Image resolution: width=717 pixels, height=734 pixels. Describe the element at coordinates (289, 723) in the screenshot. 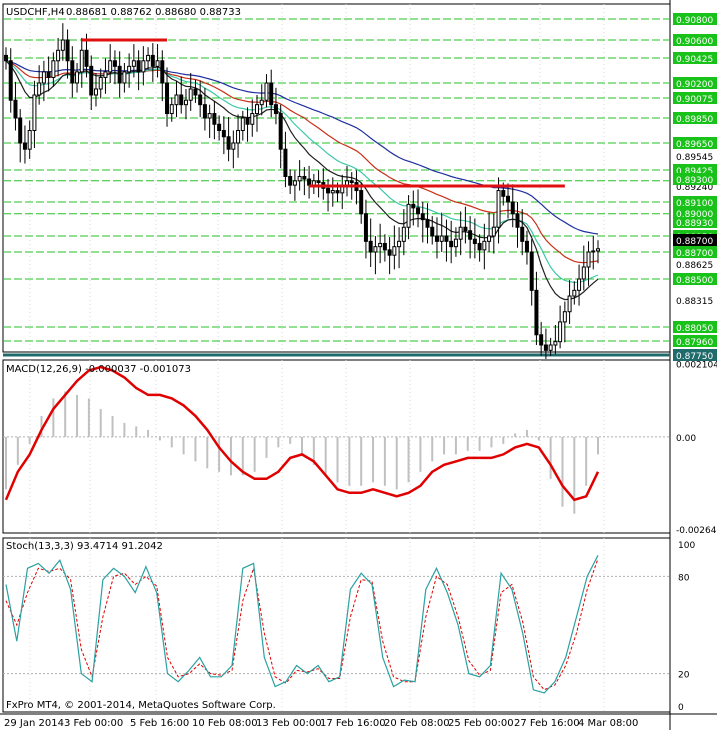

I see `time-tick-label-4: 13 Feb 00:00` at that location.